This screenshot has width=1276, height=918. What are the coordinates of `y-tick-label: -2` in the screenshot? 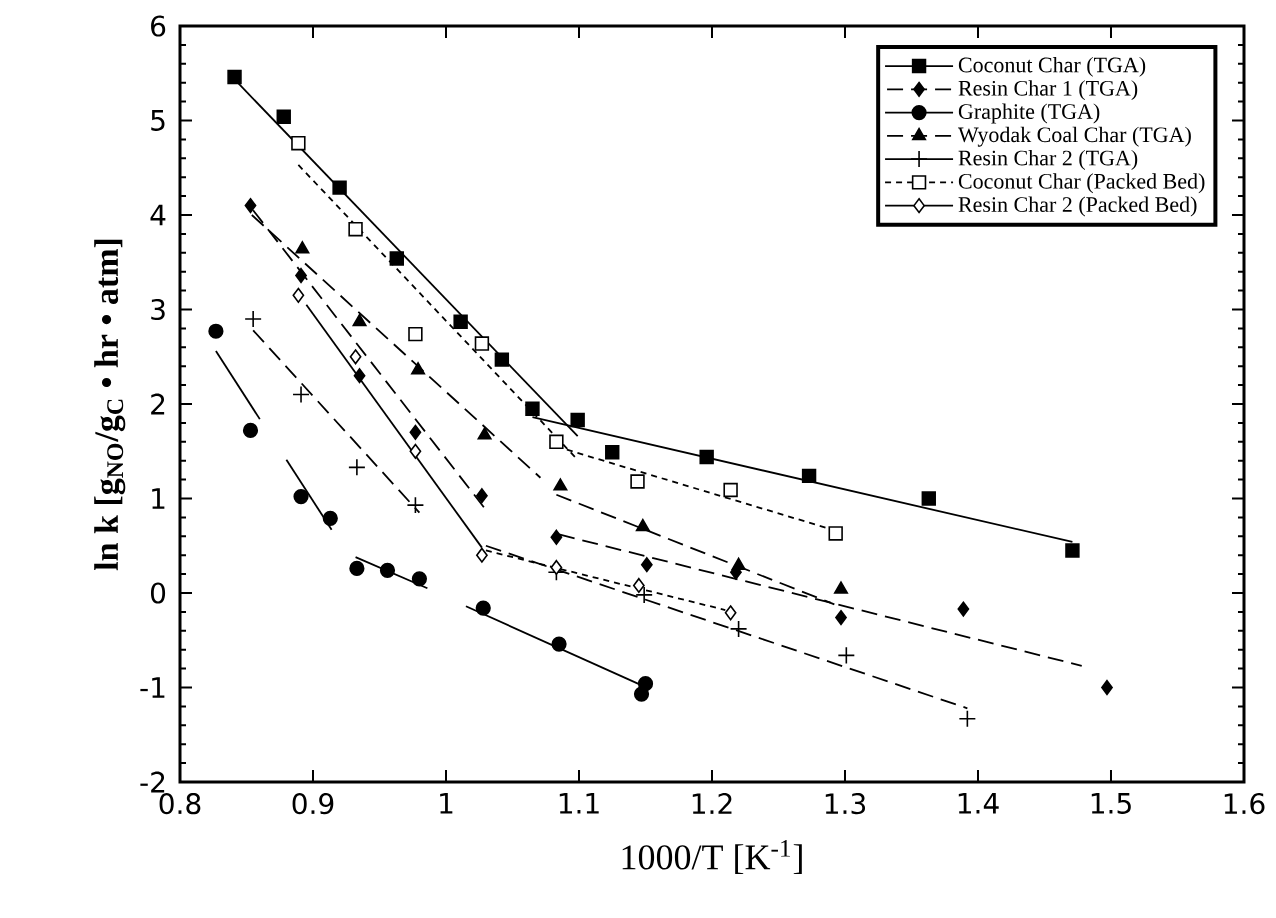 It's located at (152, 782).